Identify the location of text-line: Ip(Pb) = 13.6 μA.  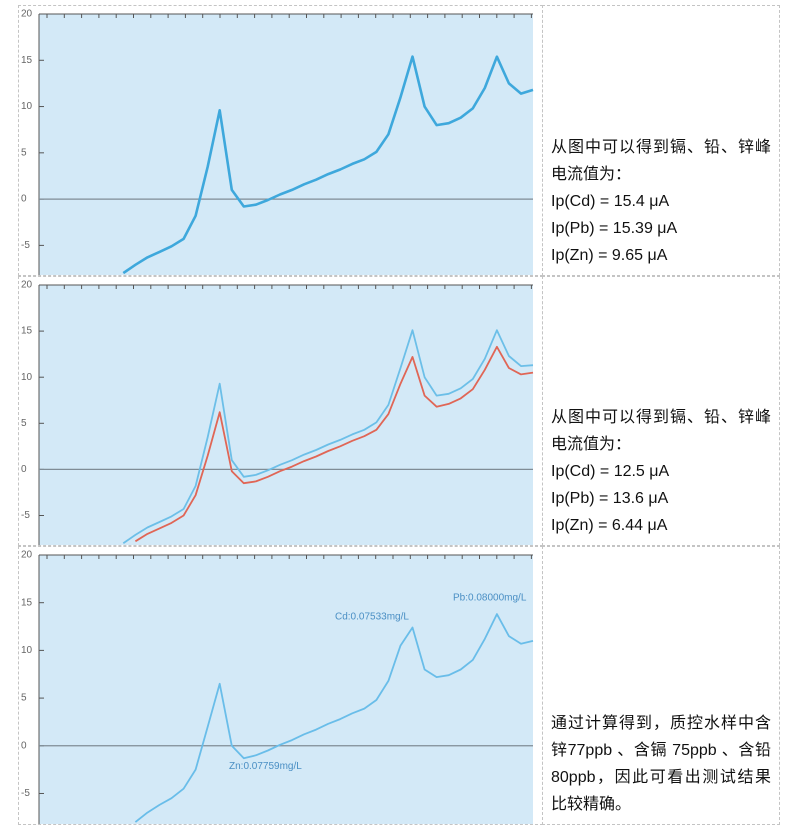
(610, 498).